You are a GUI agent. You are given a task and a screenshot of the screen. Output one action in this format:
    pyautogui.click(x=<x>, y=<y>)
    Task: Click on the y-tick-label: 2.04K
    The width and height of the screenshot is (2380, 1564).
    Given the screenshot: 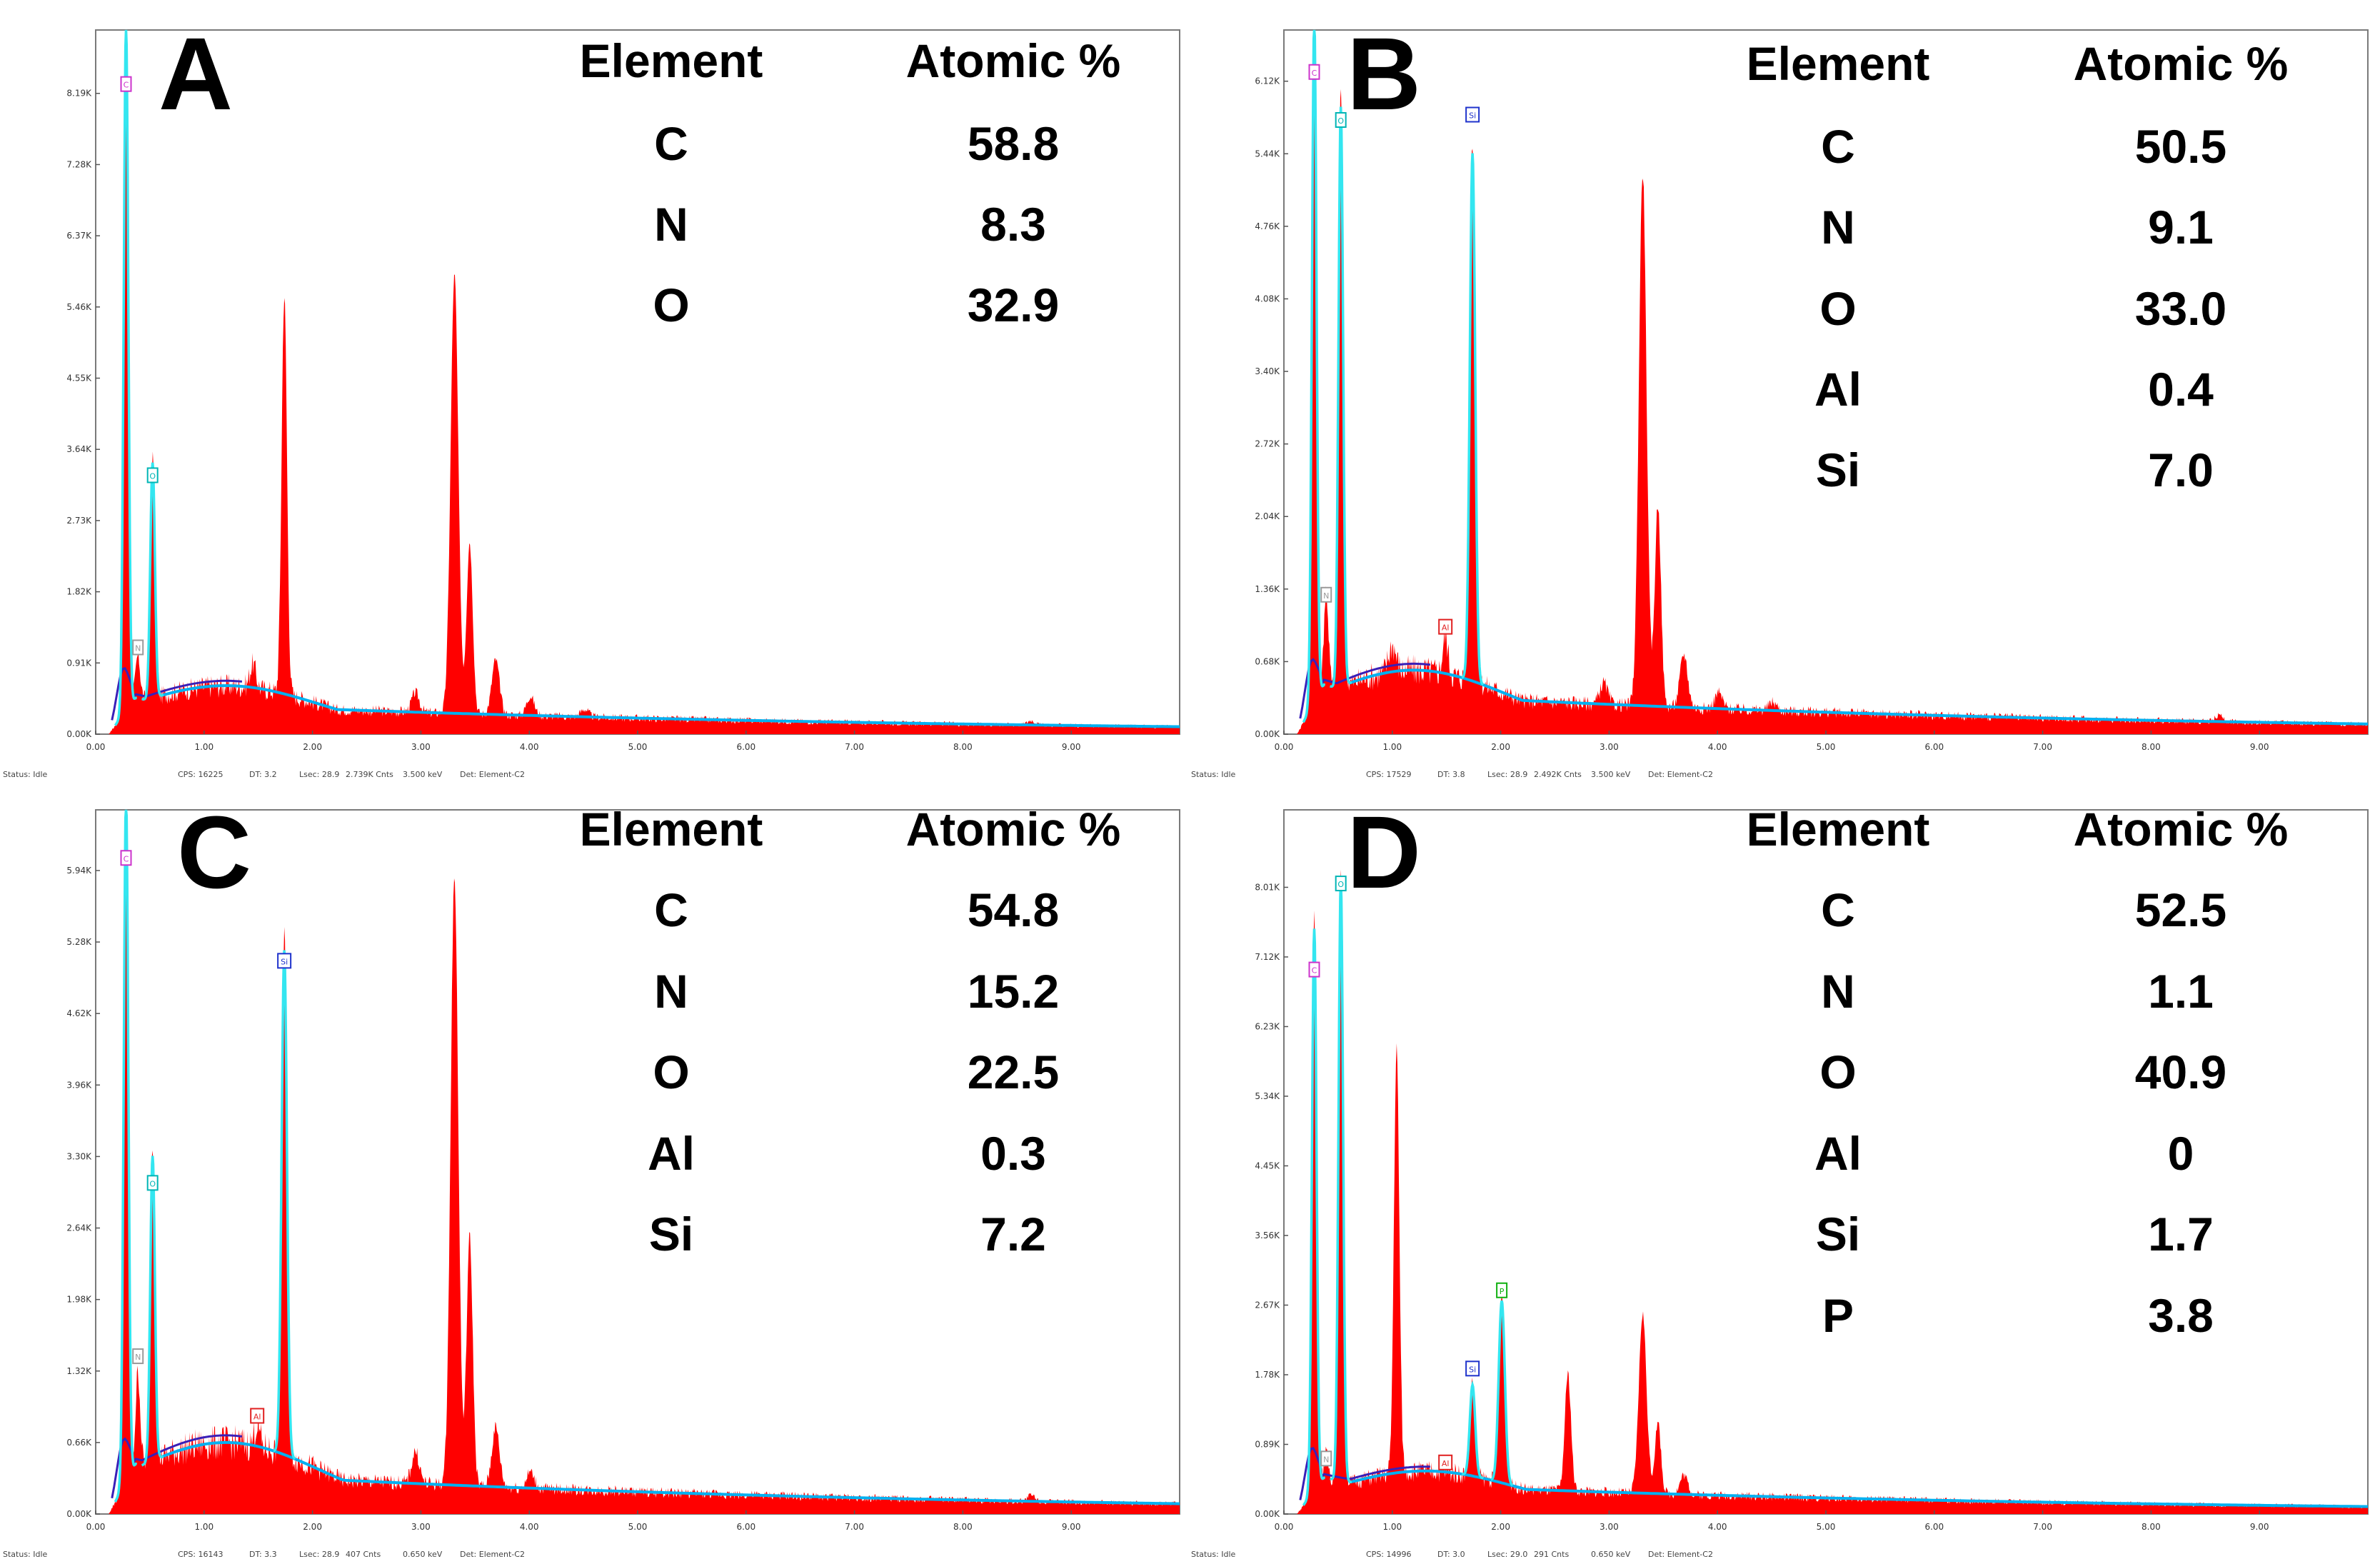 What is the action you would take?
    pyautogui.click(x=1267, y=516)
    